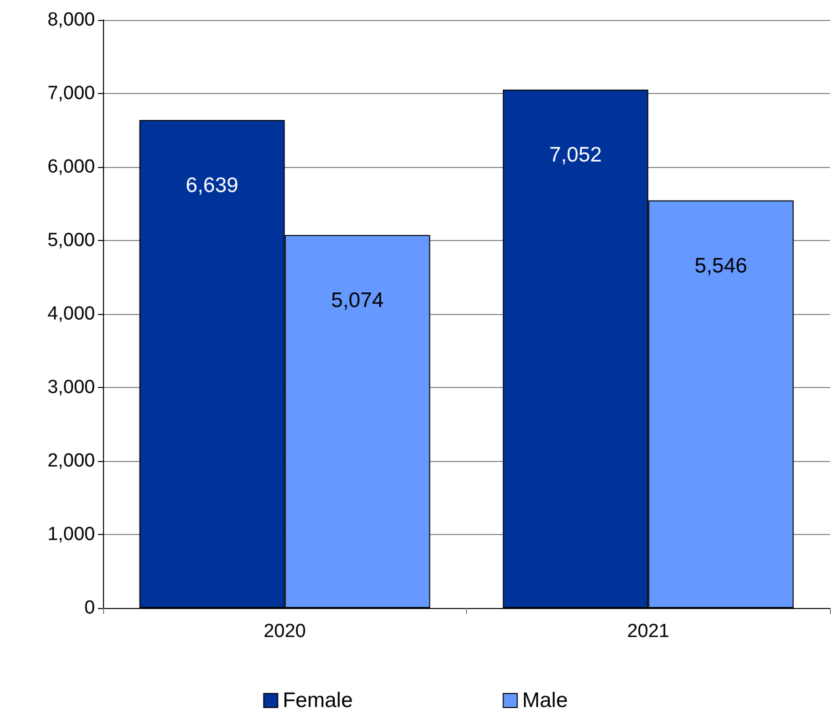  What do you see at coordinates (71, 167) in the screenshot?
I see `y-tick-label: 6,000` at bounding box center [71, 167].